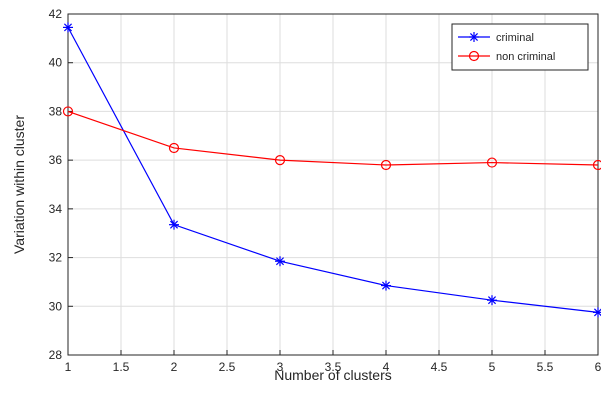 The width and height of the screenshot is (601, 408). I want to click on legend-item: criminal, so click(496, 38).